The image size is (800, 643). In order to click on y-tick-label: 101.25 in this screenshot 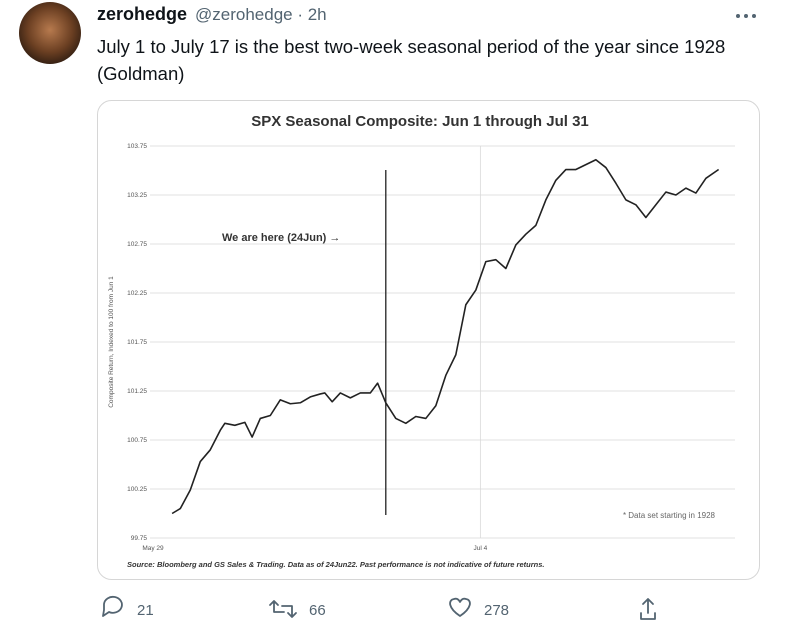, I will do `click(137, 391)`.